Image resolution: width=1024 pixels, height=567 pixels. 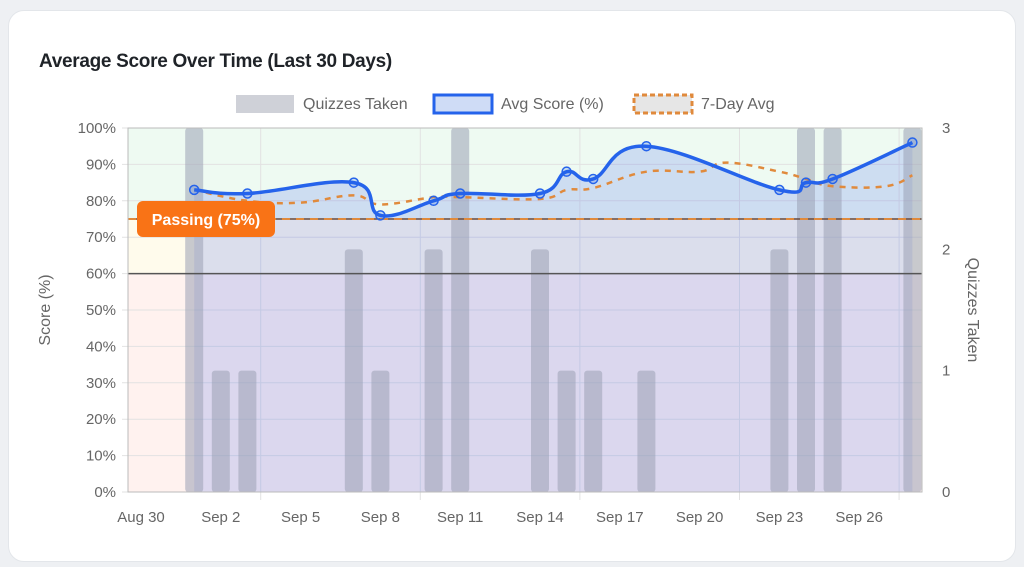 What do you see at coordinates (101, 201) in the screenshot?
I see `y-tick-label: 80%` at bounding box center [101, 201].